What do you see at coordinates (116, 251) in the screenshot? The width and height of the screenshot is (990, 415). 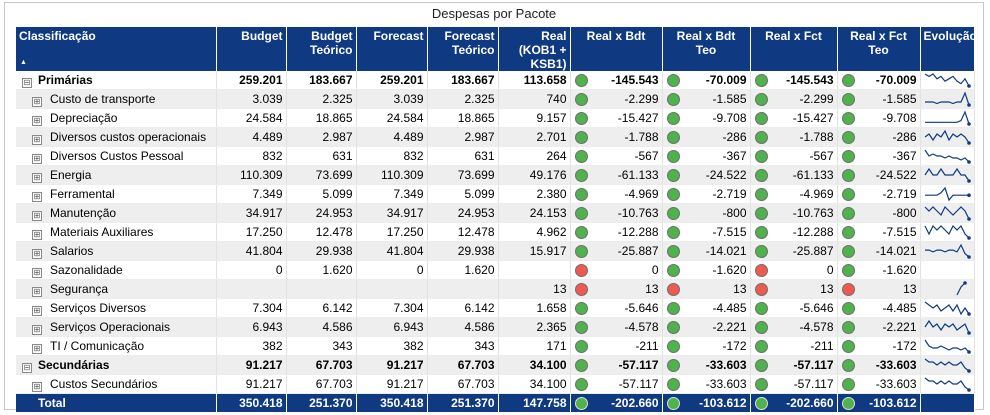 I see `classification-cell: ⊞ Salarios` at bounding box center [116, 251].